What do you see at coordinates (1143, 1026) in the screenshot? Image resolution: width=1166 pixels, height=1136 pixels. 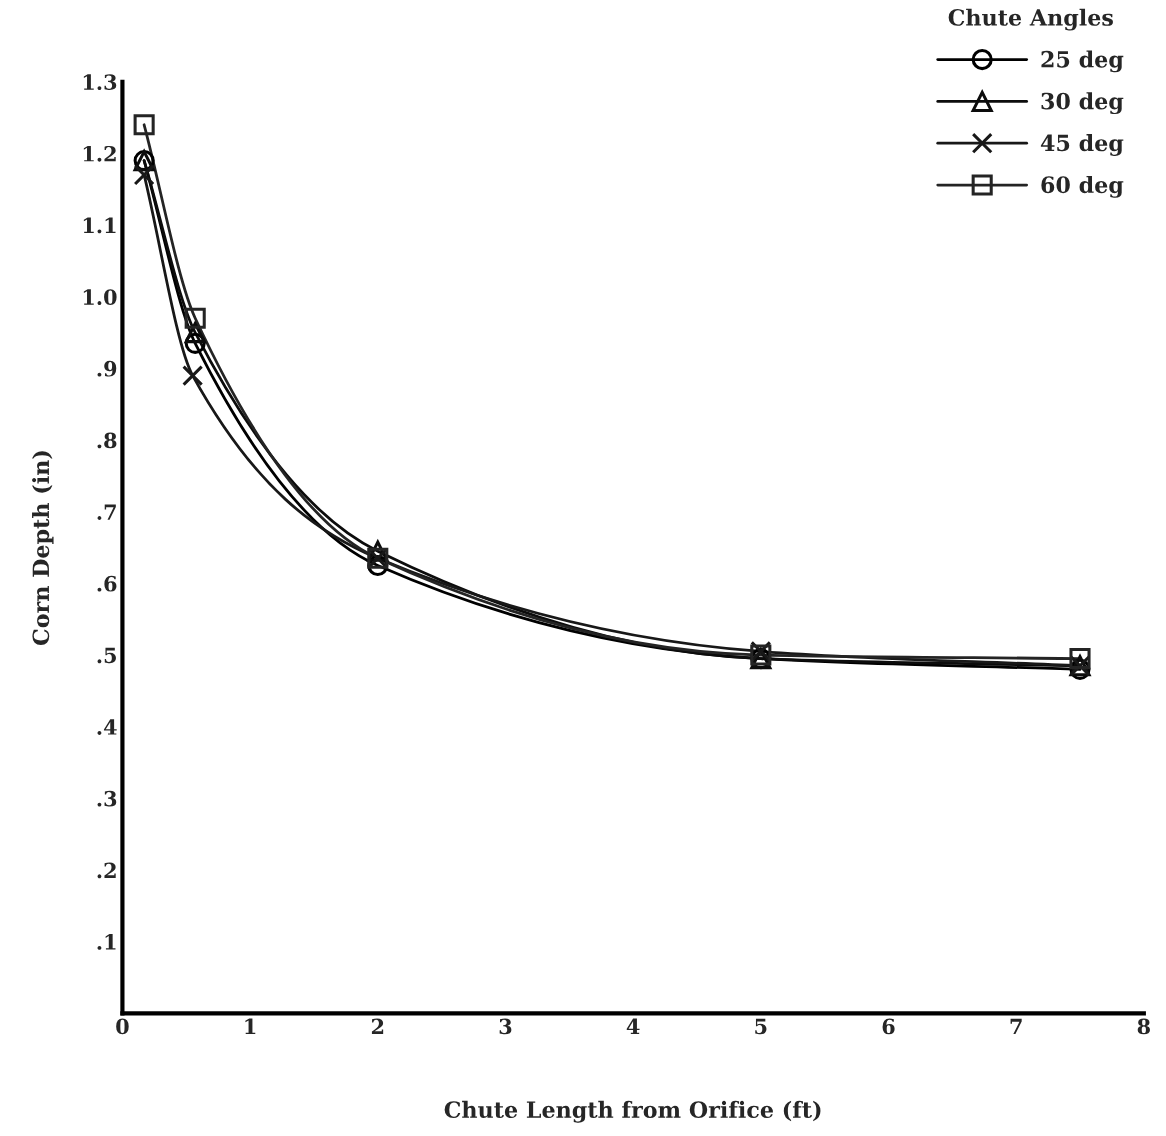 I see `x-tick-label: 8` at bounding box center [1143, 1026].